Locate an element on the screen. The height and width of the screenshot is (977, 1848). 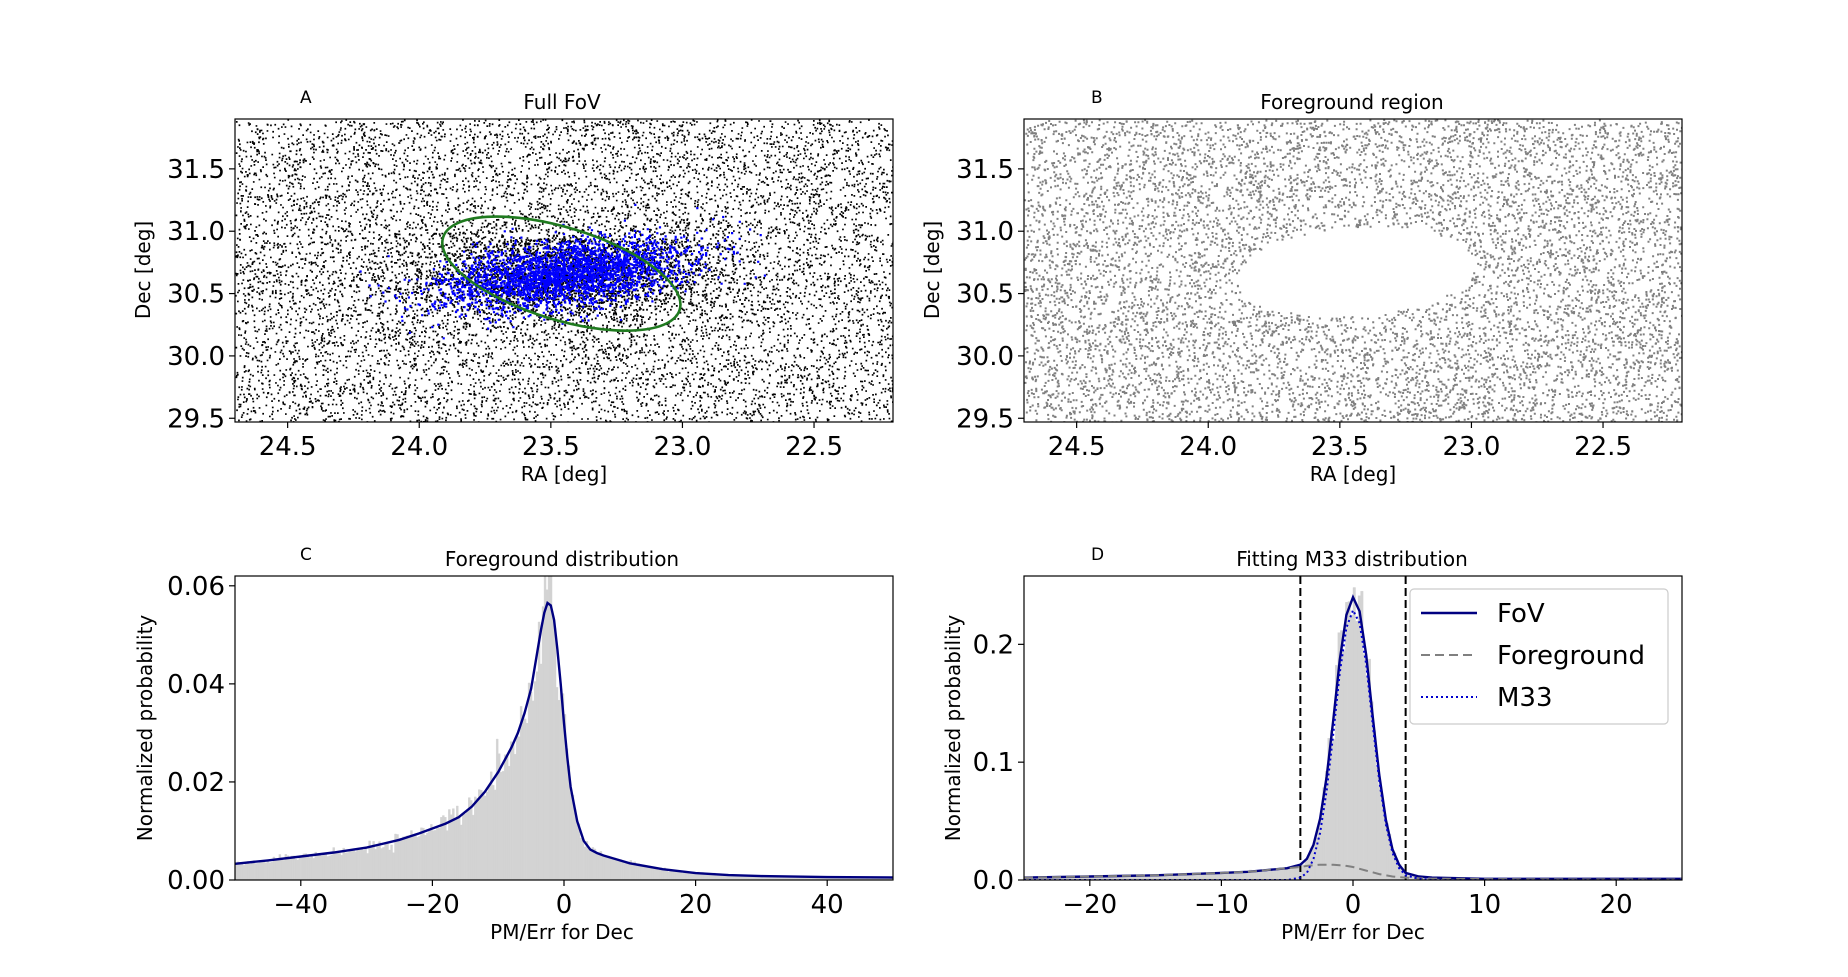
panel-a-xtick-label: 23.0 is located at coordinates (682, 447).